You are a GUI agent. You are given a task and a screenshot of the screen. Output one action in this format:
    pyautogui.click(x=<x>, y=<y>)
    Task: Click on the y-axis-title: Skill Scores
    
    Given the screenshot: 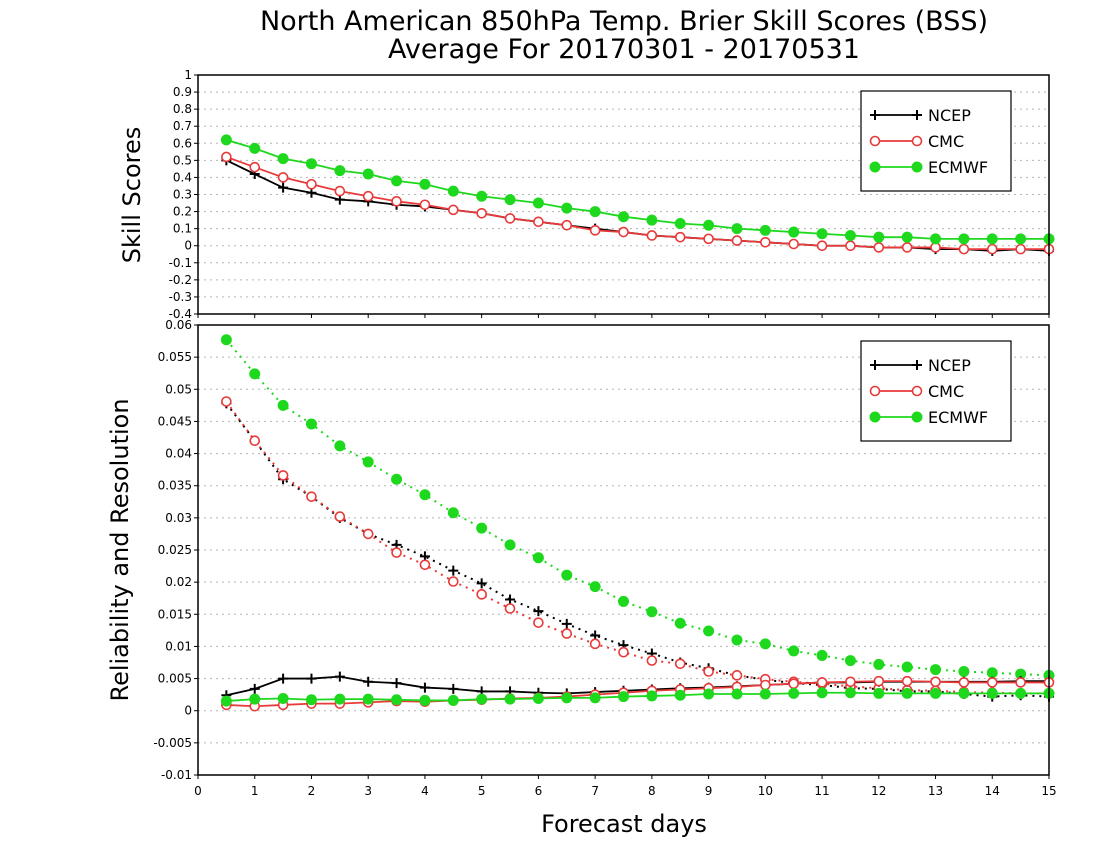 What is the action you would take?
    pyautogui.click(x=132, y=195)
    